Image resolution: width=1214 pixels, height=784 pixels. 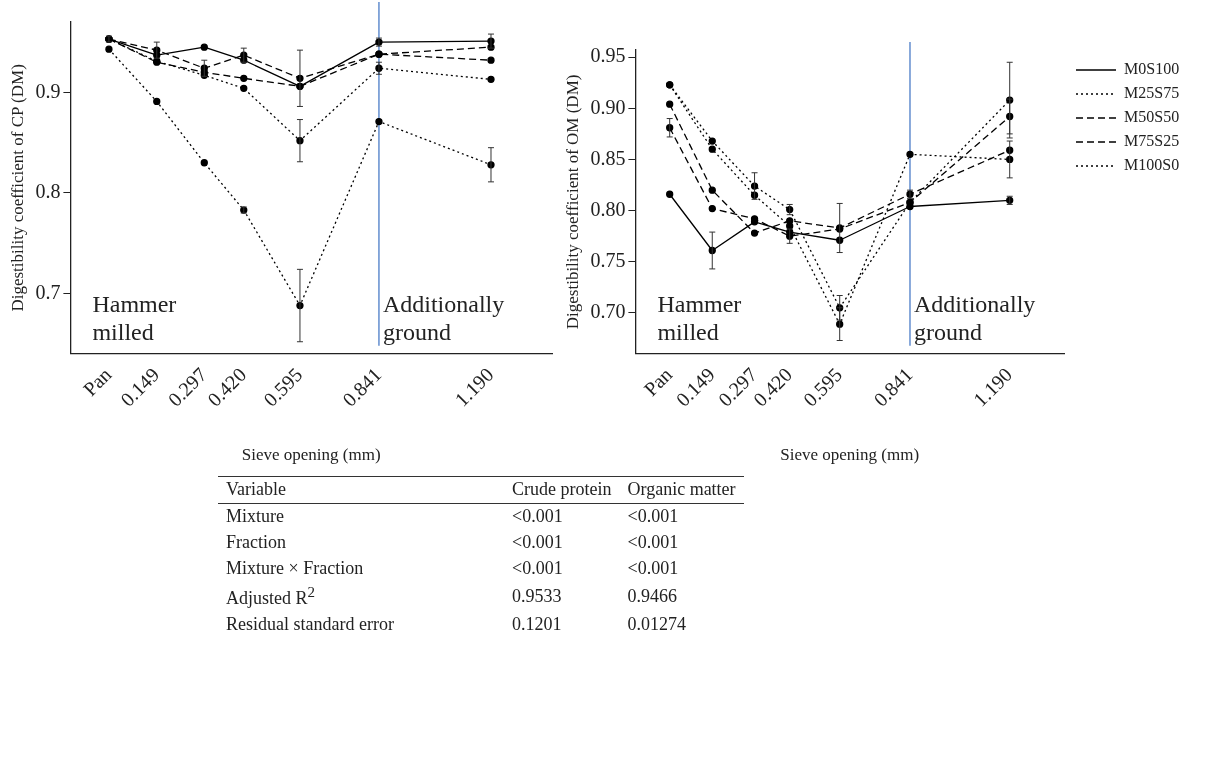 I want to click on y-tick-label: 0.9, so click(x=48, y=90).